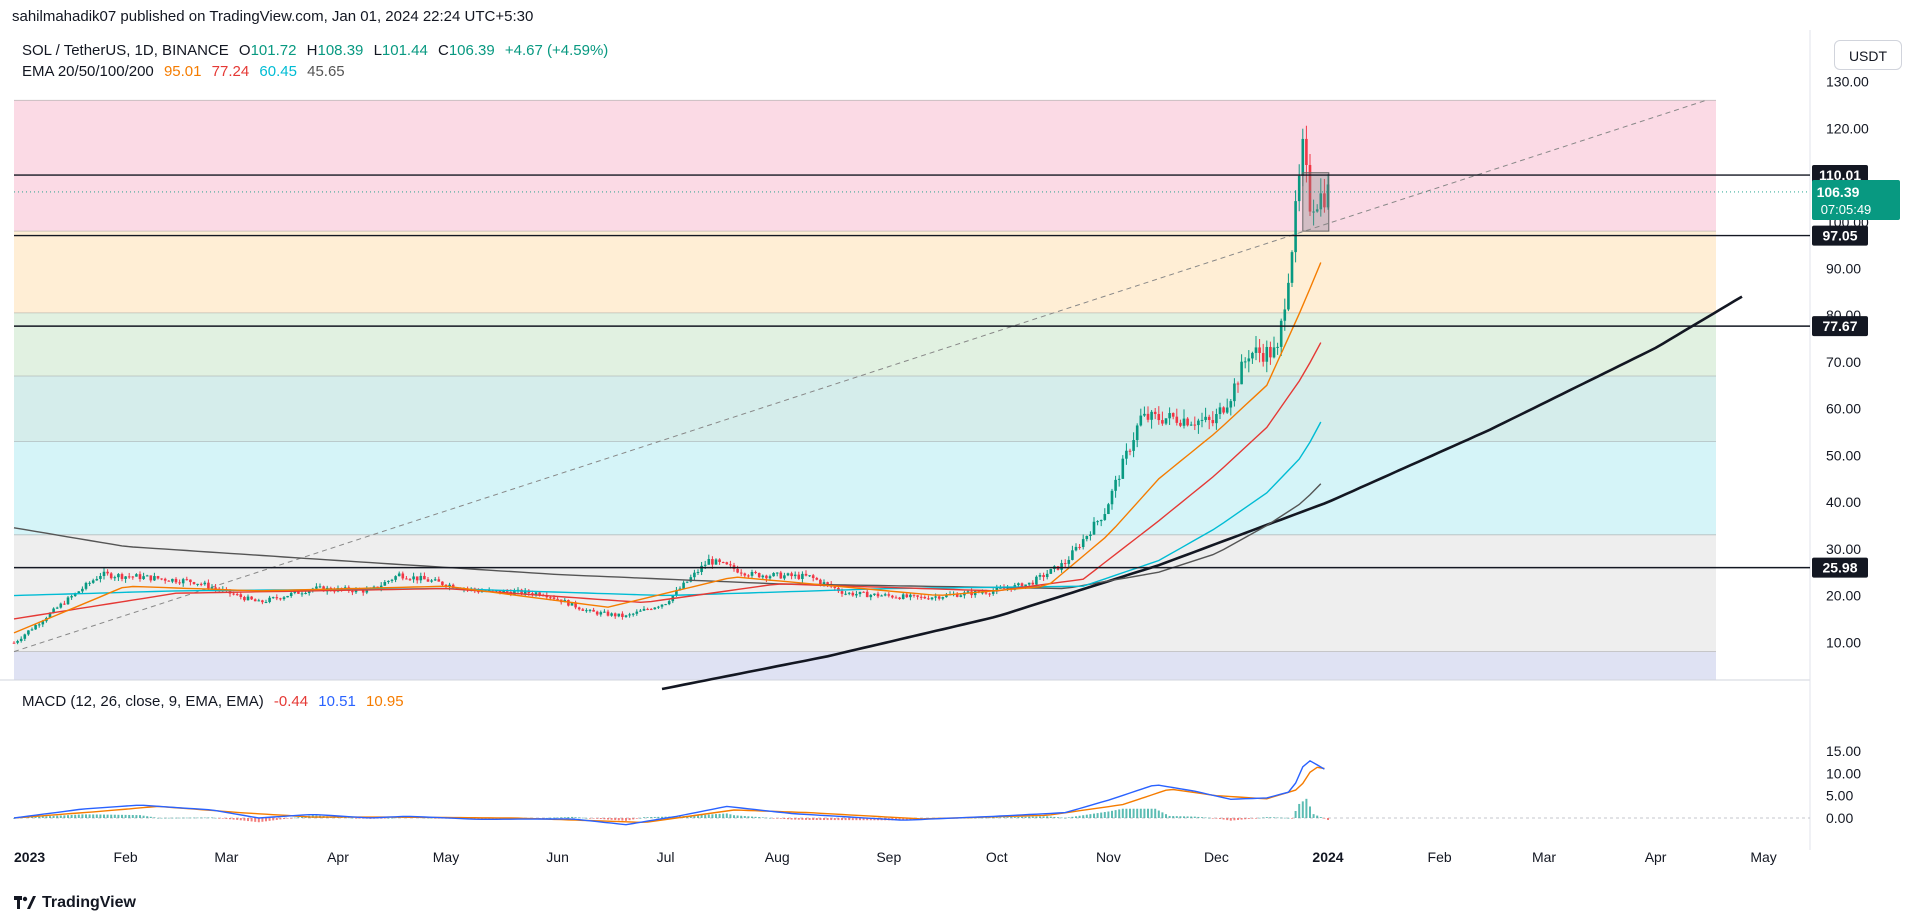 This screenshot has width=1920, height=924. Describe the element at coordinates (669, 795) in the screenshot. I see `macd-signal-line` at that location.